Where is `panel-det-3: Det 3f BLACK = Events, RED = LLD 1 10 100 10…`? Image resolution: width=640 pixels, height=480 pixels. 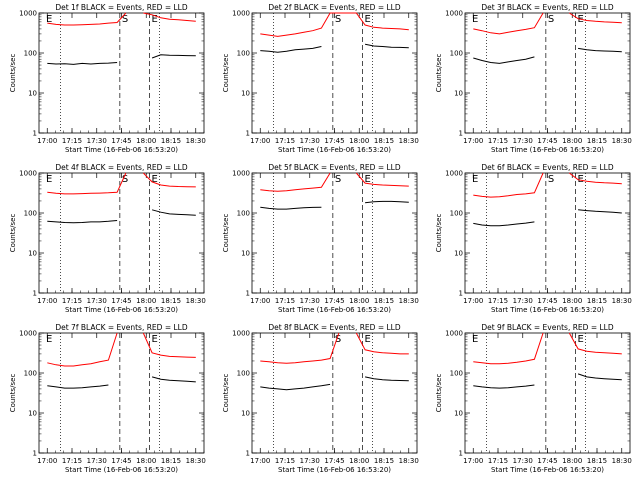
panel-det-3: Det 3f BLACK = Events, RED = LLD 1 10 100 10… is located at coordinates (533, 78).